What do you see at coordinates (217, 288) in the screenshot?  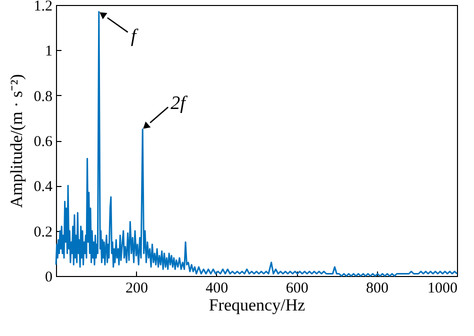 I see `x-tick-label: 400` at bounding box center [217, 288].